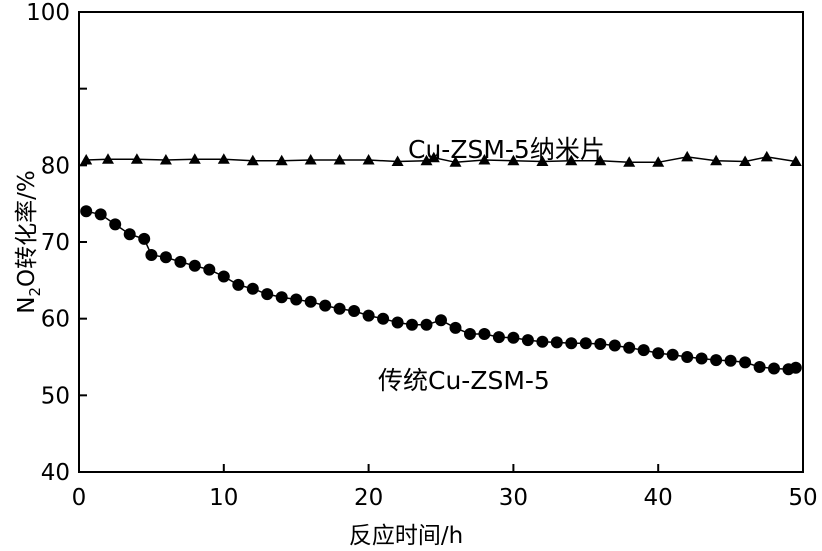  I want to click on x-tick-label: 40, so click(658, 498).